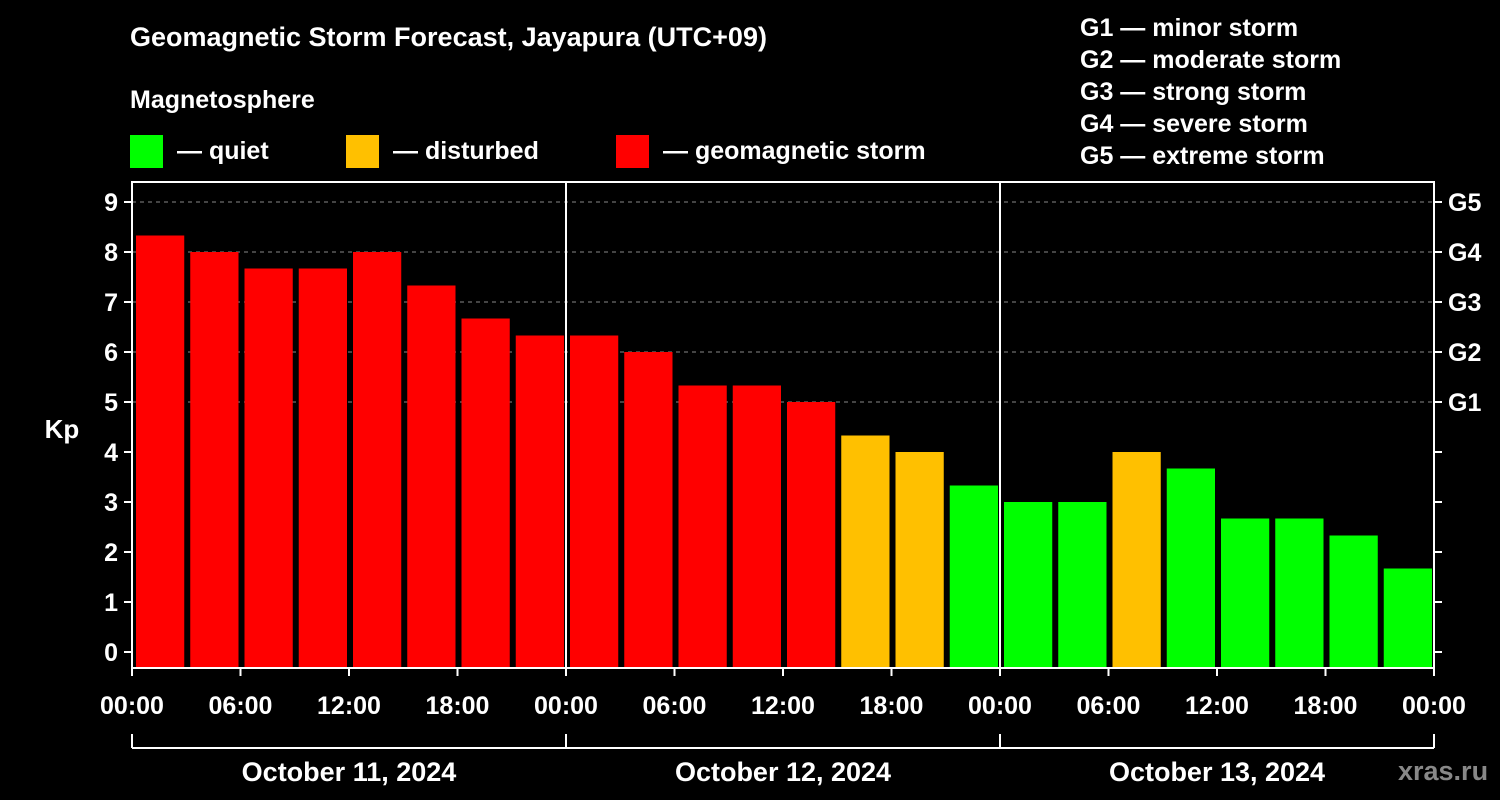  Describe the element at coordinates (466, 150) in the screenshot. I see `legend-label-disturbed: — disturbed` at that location.